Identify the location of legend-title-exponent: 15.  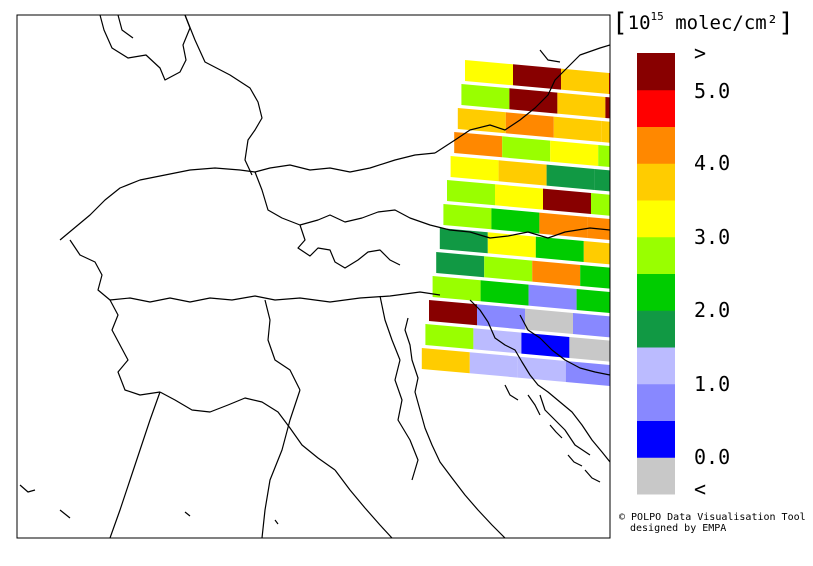
(657, 16).